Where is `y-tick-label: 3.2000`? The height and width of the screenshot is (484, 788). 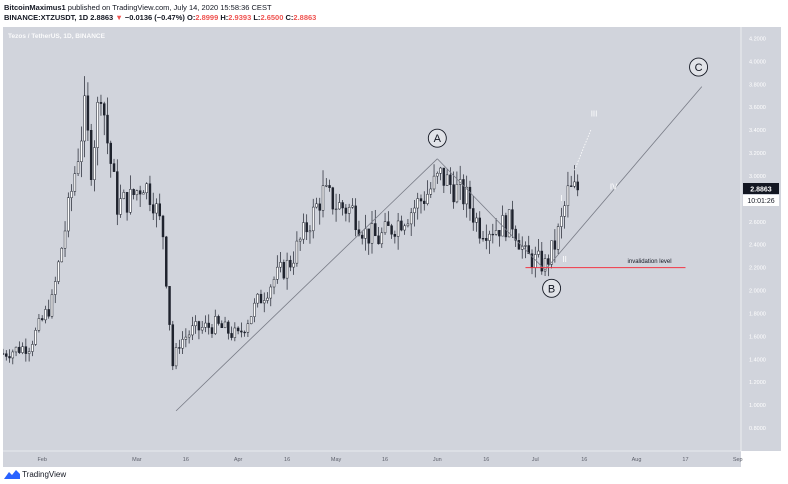 y-tick-label: 3.2000 is located at coordinates (757, 154).